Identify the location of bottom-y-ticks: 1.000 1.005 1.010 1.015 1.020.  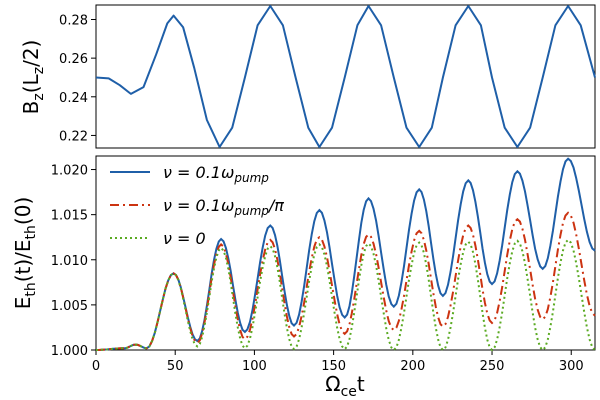
(73, 261).